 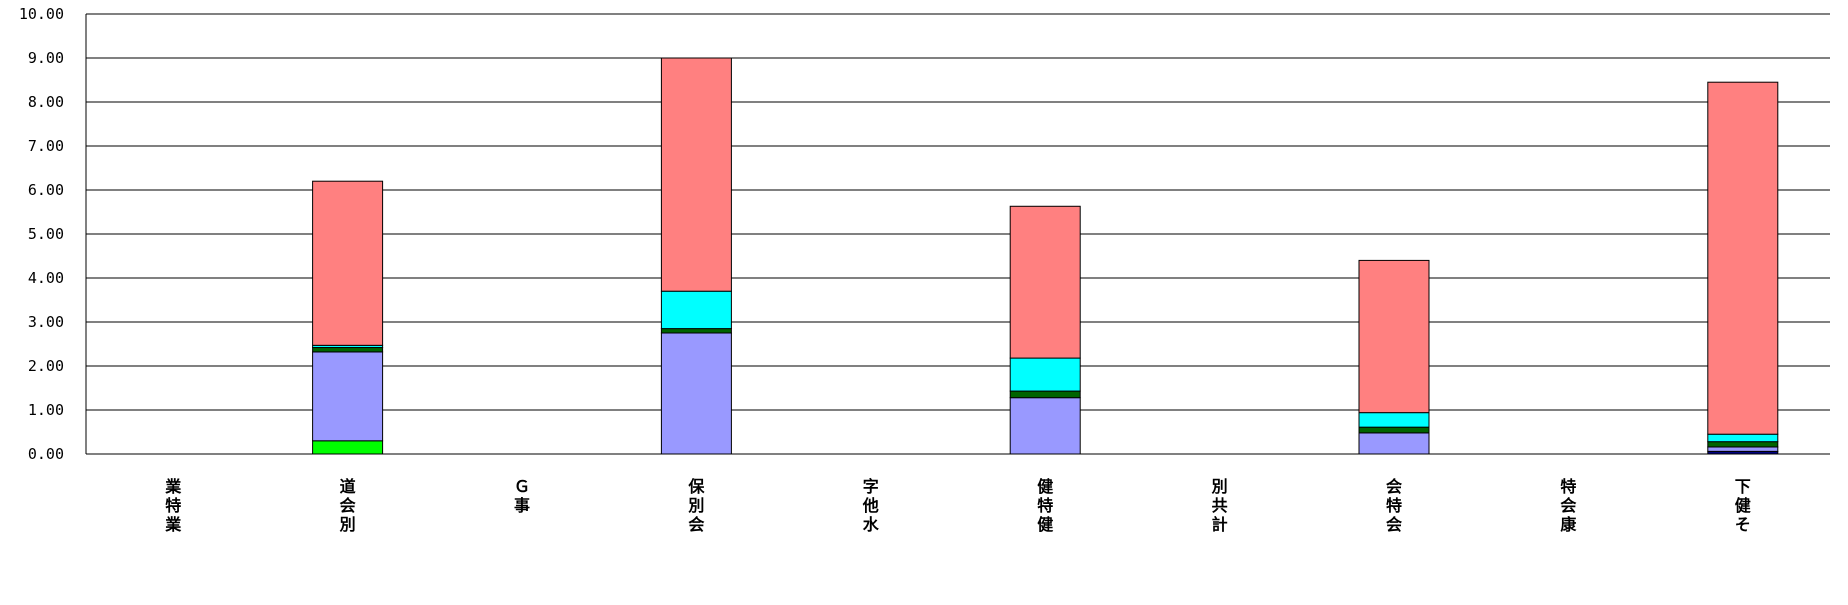 What do you see at coordinates (46, 146) in the screenshot?
I see `y-tick-label: 7.00` at bounding box center [46, 146].